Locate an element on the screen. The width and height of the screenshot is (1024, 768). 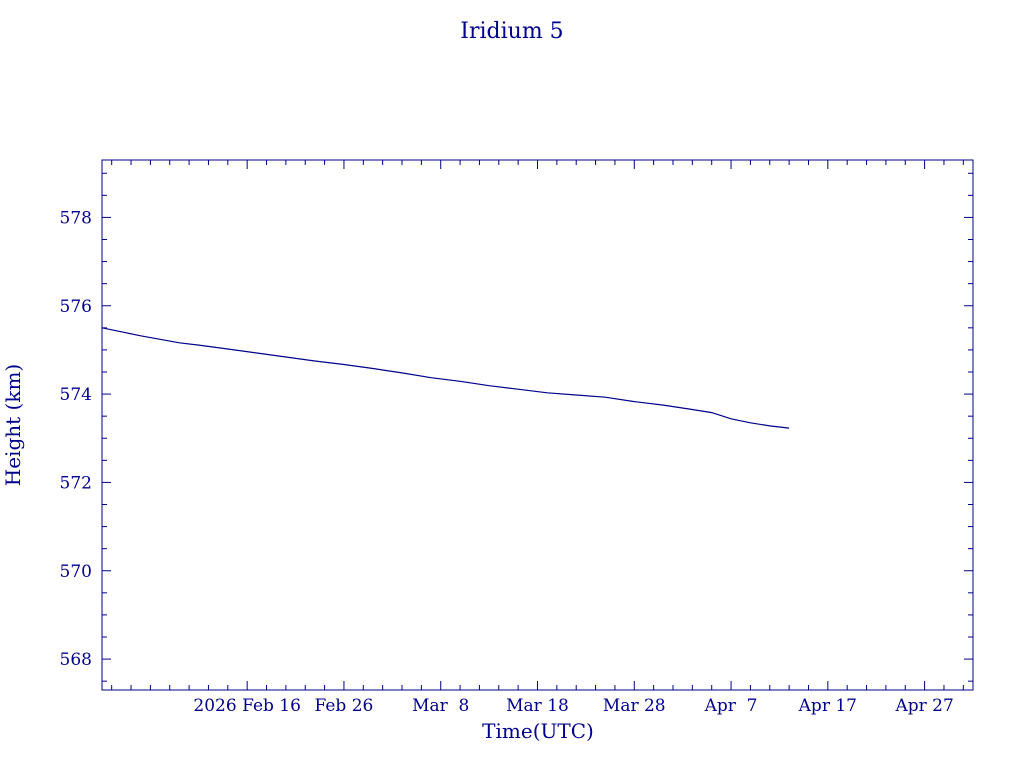
y-tick-label: 568 is located at coordinates (76, 660).